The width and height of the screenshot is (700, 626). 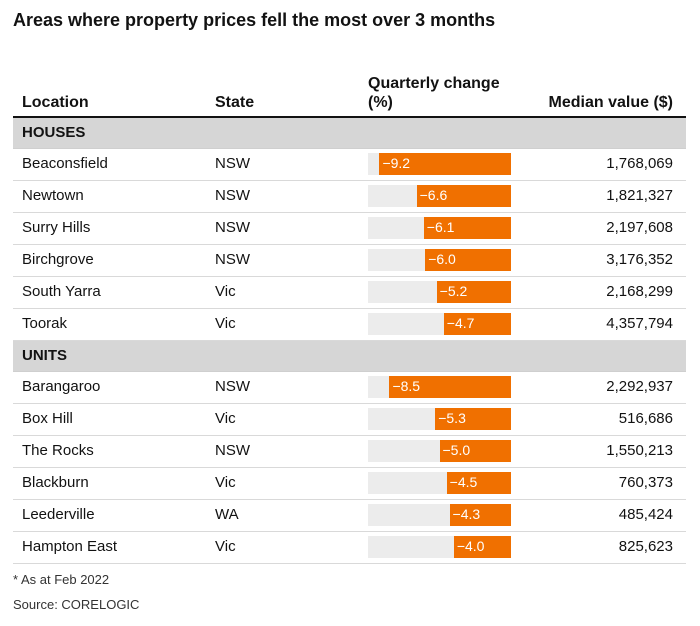 What do you see at coordinates (349, 293) in the screenshot?
I see `table-row: South Yarra Vic −5.2 2,168,299` at bounding box center [349, 293].